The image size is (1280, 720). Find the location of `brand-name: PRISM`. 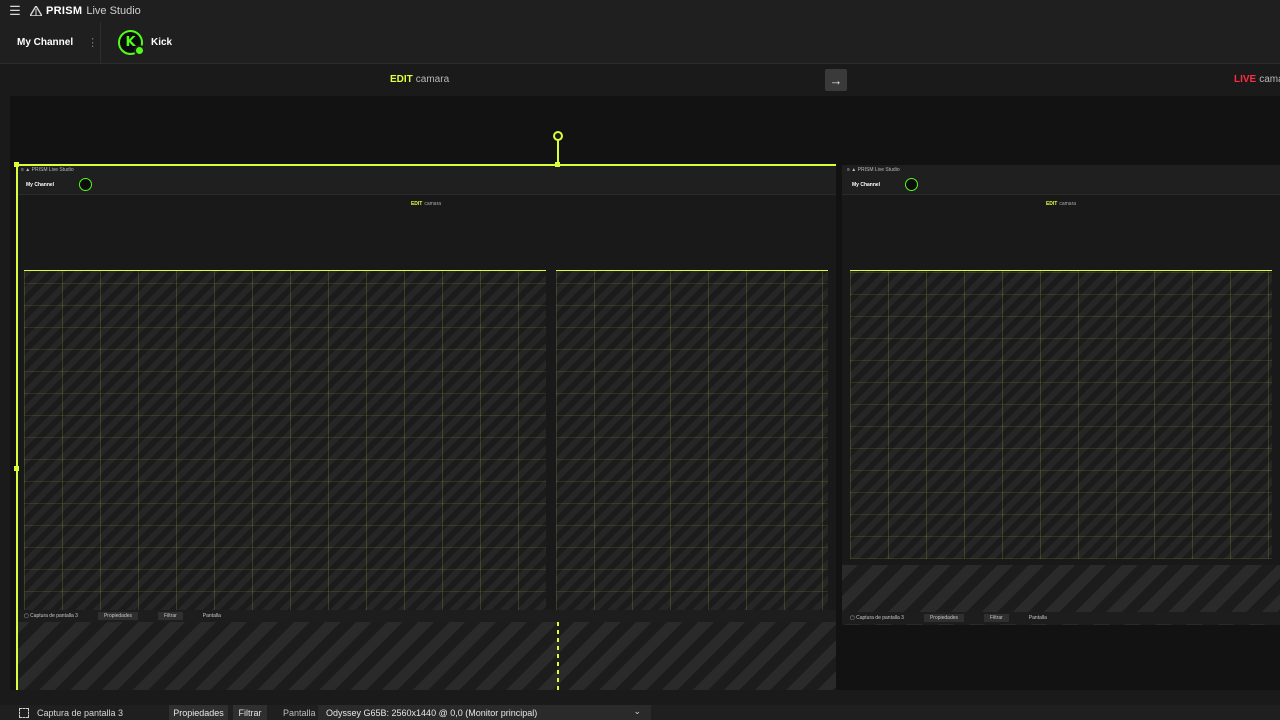

brand-name: PRISM is located at coordinates (64, 11).